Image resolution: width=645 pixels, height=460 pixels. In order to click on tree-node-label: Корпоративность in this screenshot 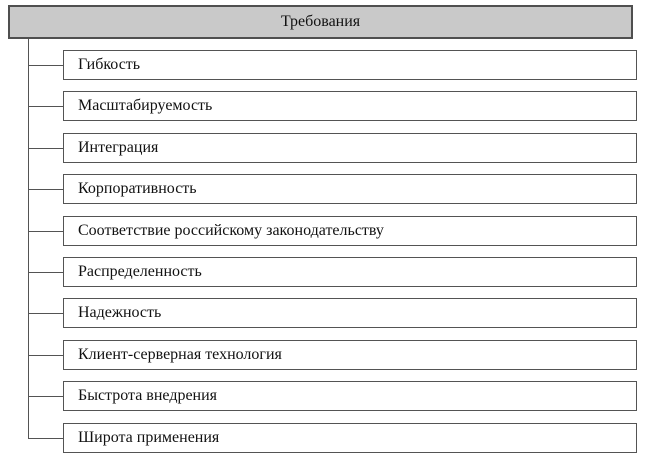, I will do `click(137, 189)`.